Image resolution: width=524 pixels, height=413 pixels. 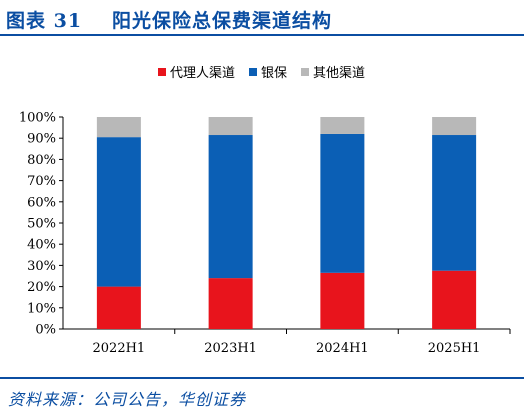 What do you see at coordinates (262, 378) in the screenshot?
I see `footer-rule` at bounding box center [262, 378].